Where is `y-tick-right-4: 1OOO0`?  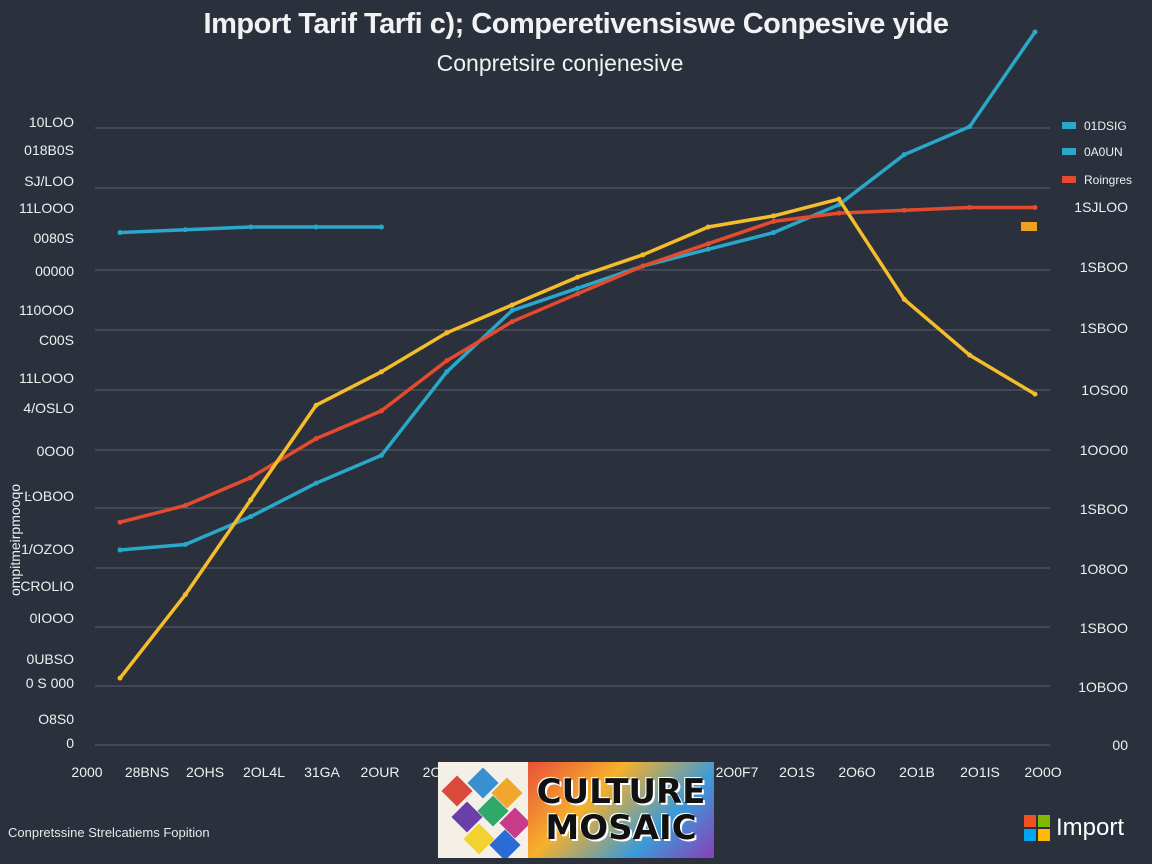 y-tick-right-4: 1OOO0 is located at coordinates (1104, 450).